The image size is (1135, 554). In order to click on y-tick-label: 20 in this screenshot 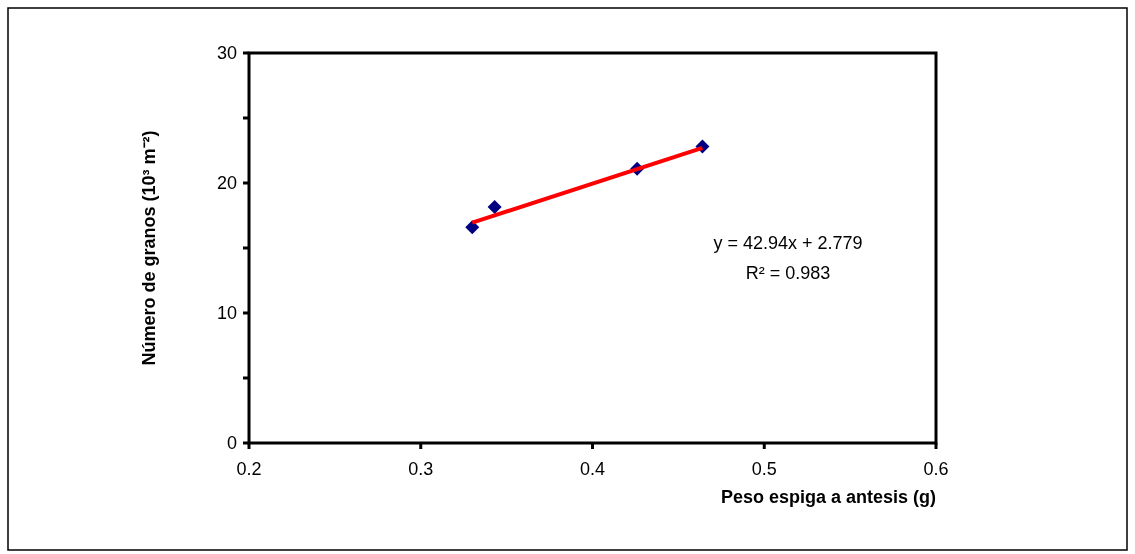, I will do `click(226, 183)`.